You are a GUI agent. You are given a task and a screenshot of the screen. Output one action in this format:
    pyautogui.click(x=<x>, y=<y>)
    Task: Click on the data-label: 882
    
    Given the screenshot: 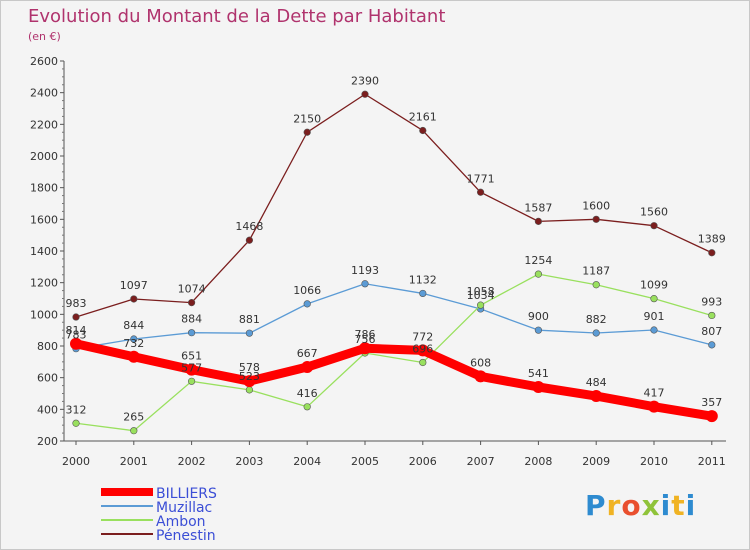 What is the action you would take?
    pyautogui.click(x=596, y=319)
    